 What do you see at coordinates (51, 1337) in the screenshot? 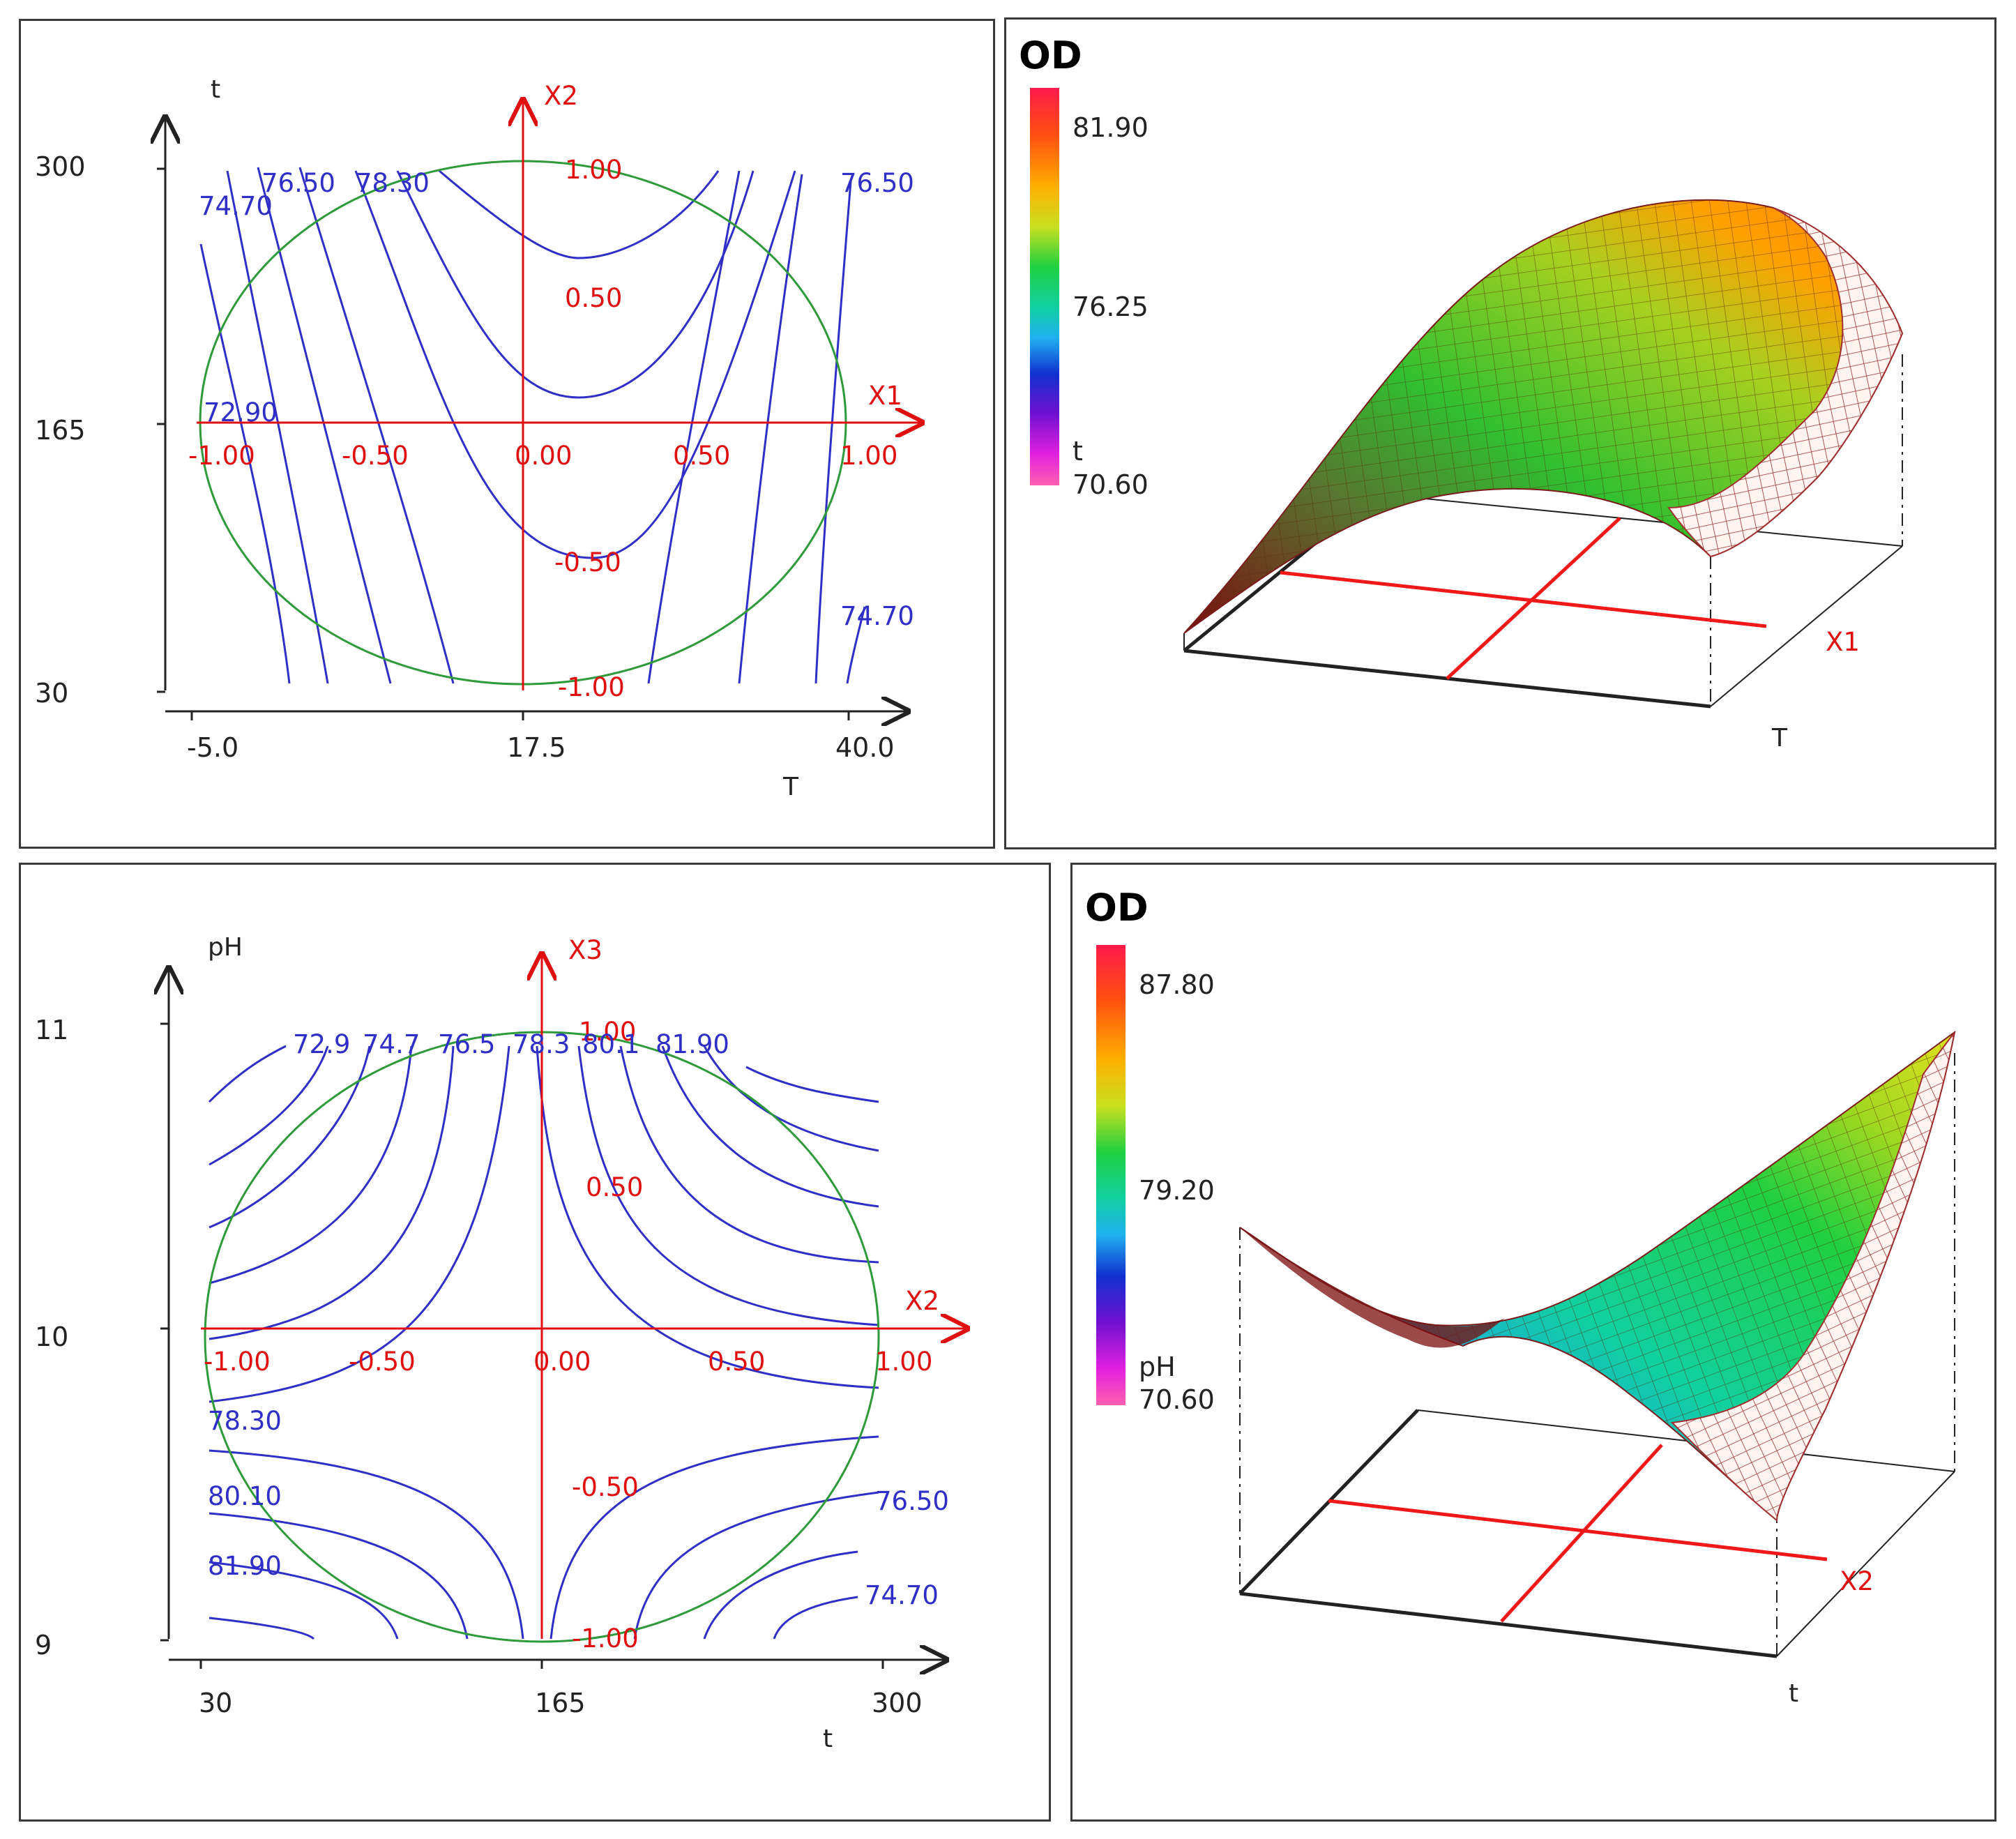
I see `y-tick-label: 10` at bounding box center [51, 1337].